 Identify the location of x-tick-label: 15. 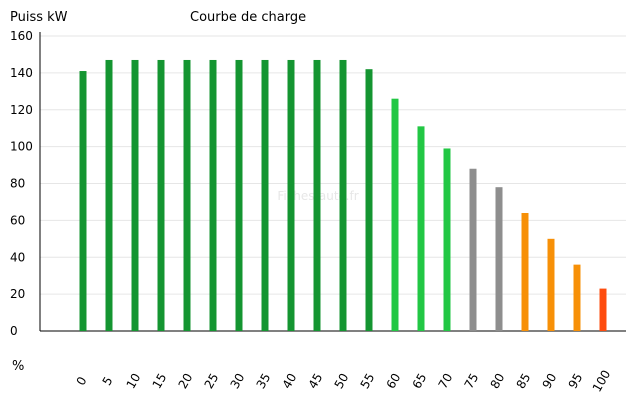
(160, 381).